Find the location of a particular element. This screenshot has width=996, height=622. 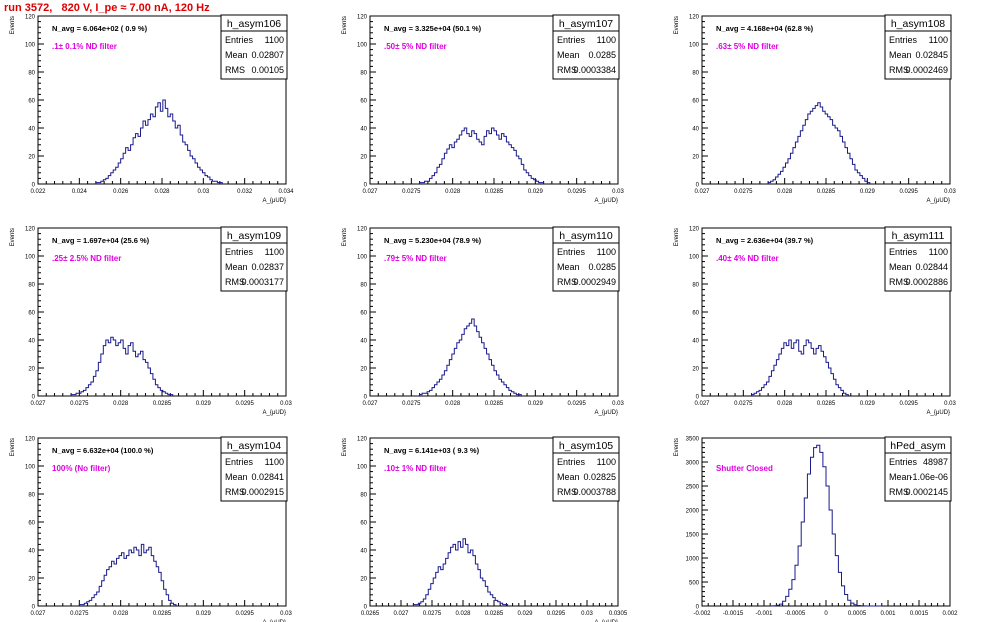

x-tick-label: 0.0275 is located at coordinates (743, 404).